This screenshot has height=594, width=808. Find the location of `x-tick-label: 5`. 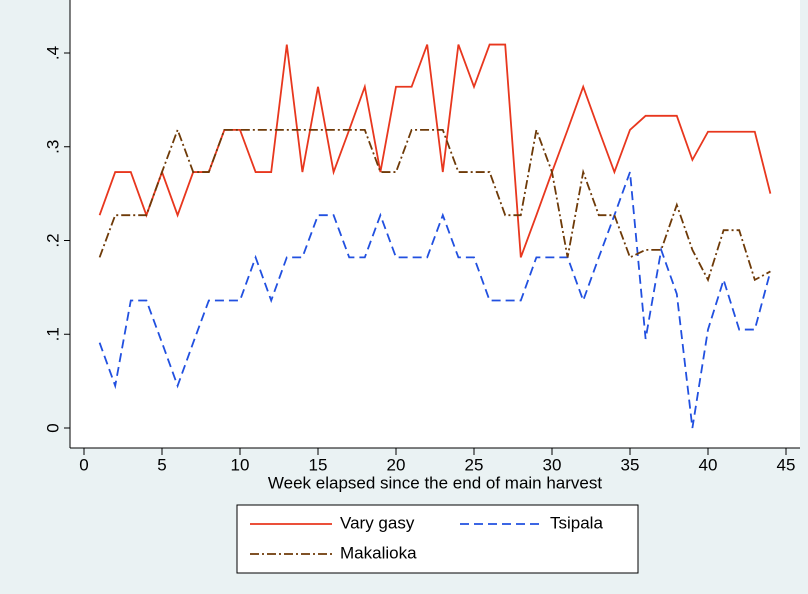

x-tick-label: 5 is located at coordinates (161, 464).